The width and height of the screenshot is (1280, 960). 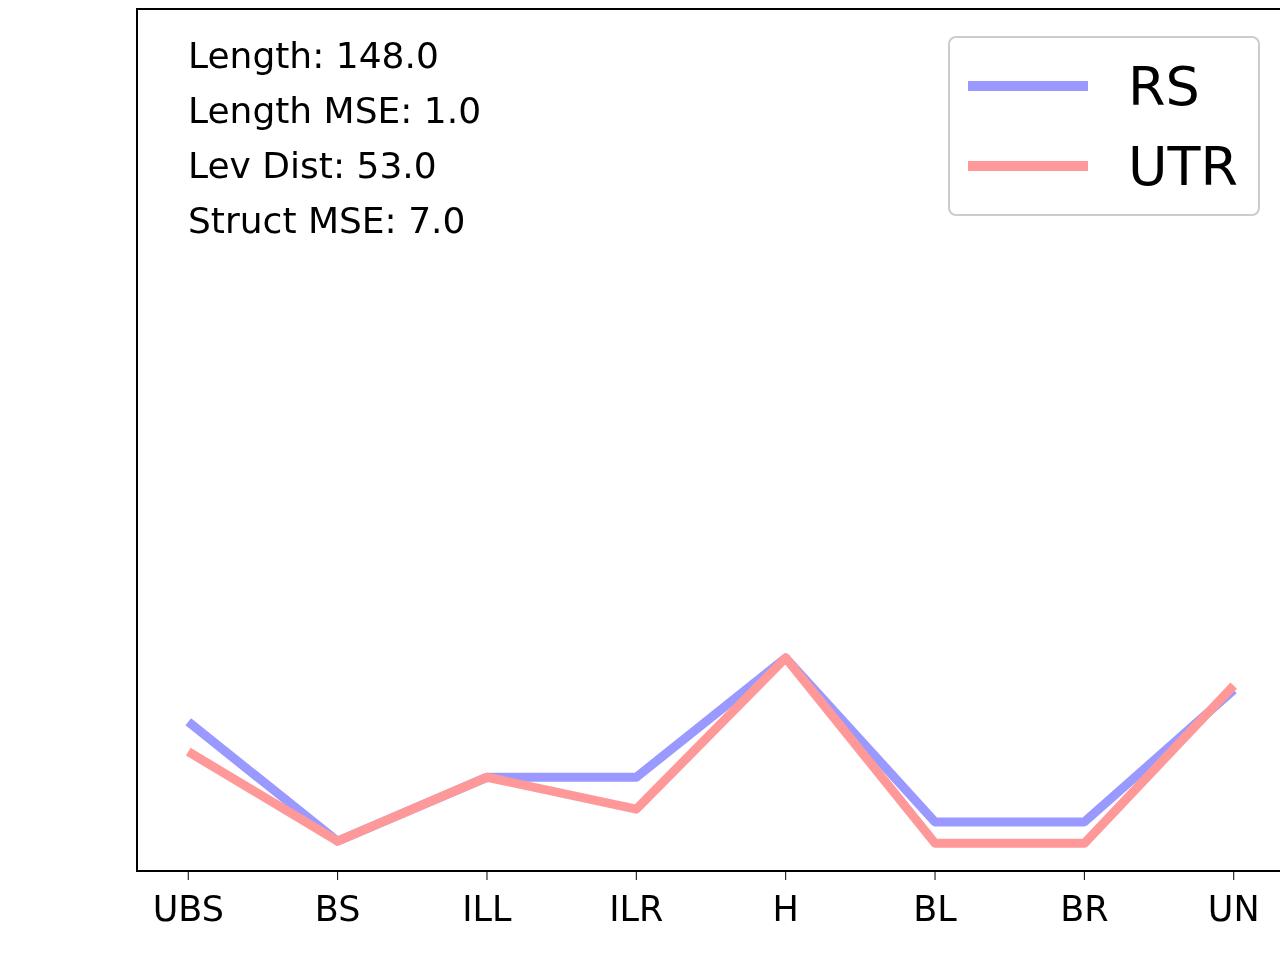 I want to click on text: Length MSE: 1.0, so click(x=335, y=111).